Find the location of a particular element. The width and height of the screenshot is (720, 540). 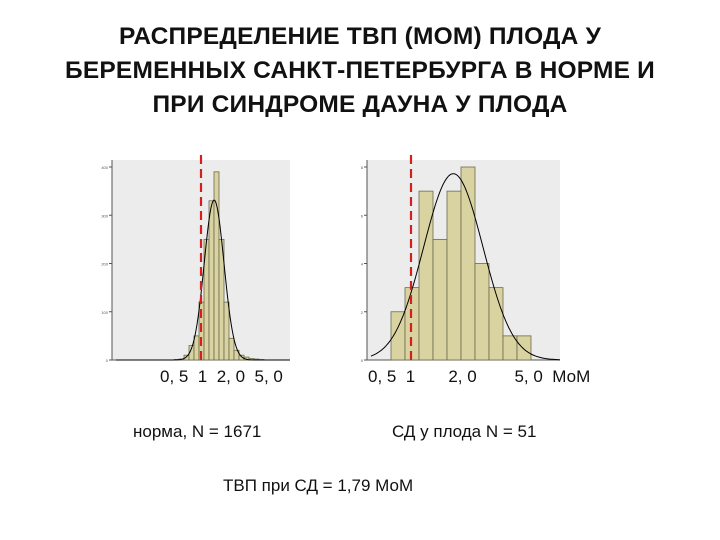

y-tick-label: 400 is located at coordinates (104, 167).